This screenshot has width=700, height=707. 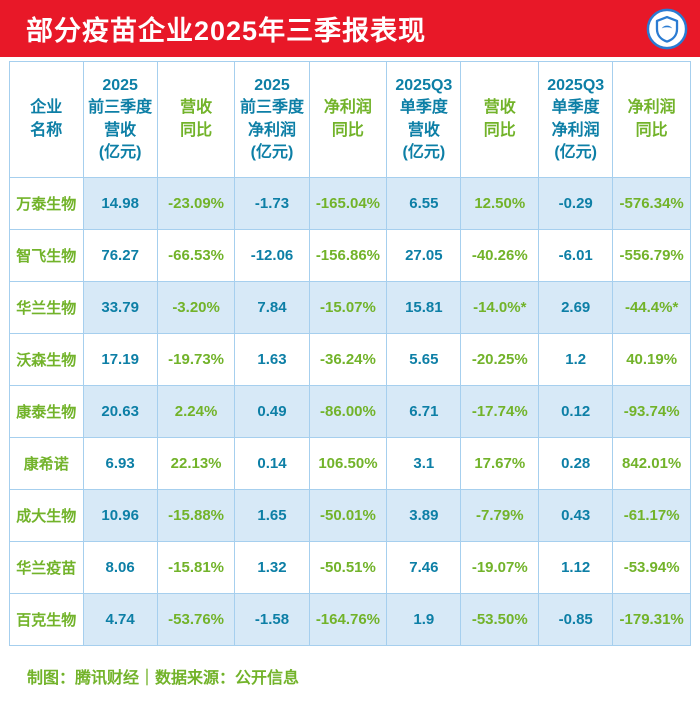 What do you see at coordinates (576, 119) in the screenshot?
I see `column-header-q3-net-profit: 2025Q3 单季度 净利润 (亿元)` at bounding box center [576, 119].